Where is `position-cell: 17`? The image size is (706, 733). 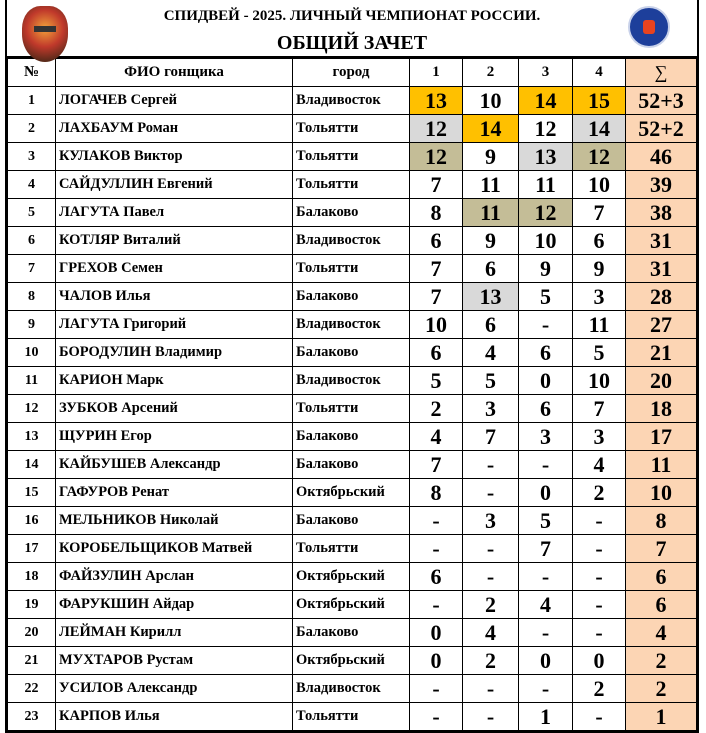 position-cell: 17 is located at coordinates (31, 548).